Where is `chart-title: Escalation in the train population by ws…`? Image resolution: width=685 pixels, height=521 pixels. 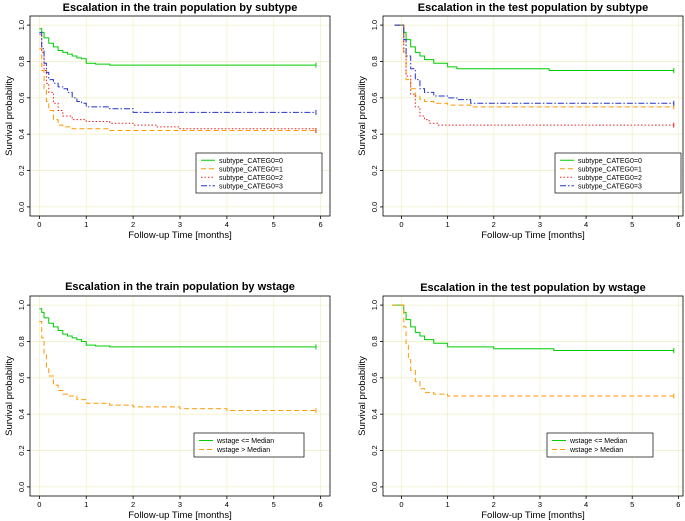 chart-title: Escalation in the train population by ws… is located at coordinates (180, 287).